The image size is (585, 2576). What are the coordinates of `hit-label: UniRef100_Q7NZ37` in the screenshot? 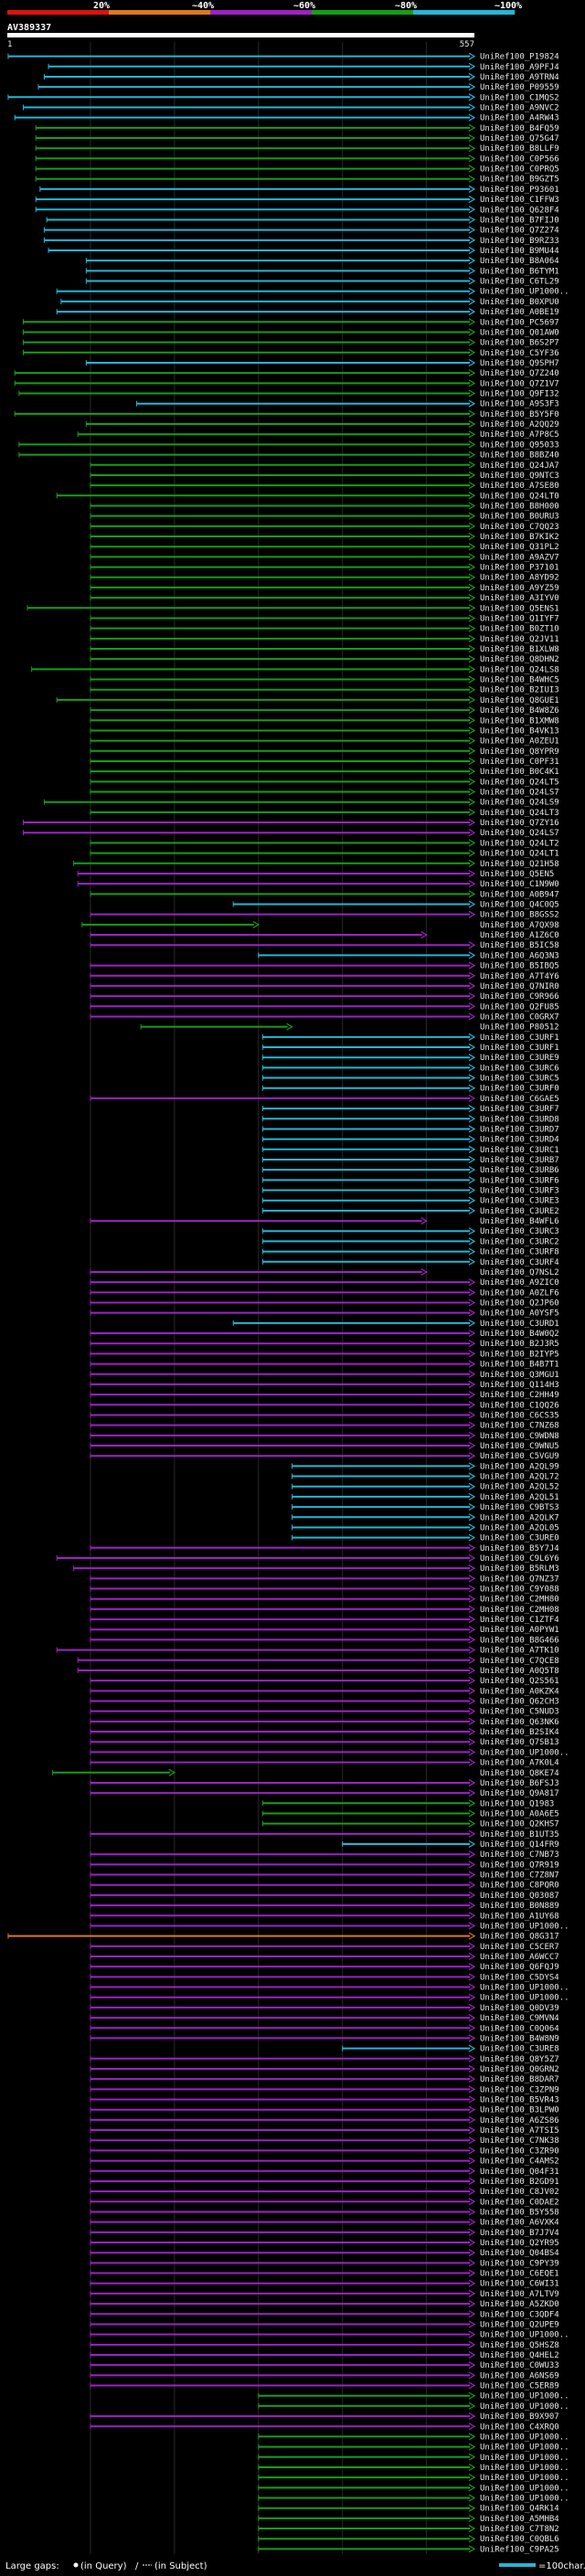 It's located at (519, 1579).